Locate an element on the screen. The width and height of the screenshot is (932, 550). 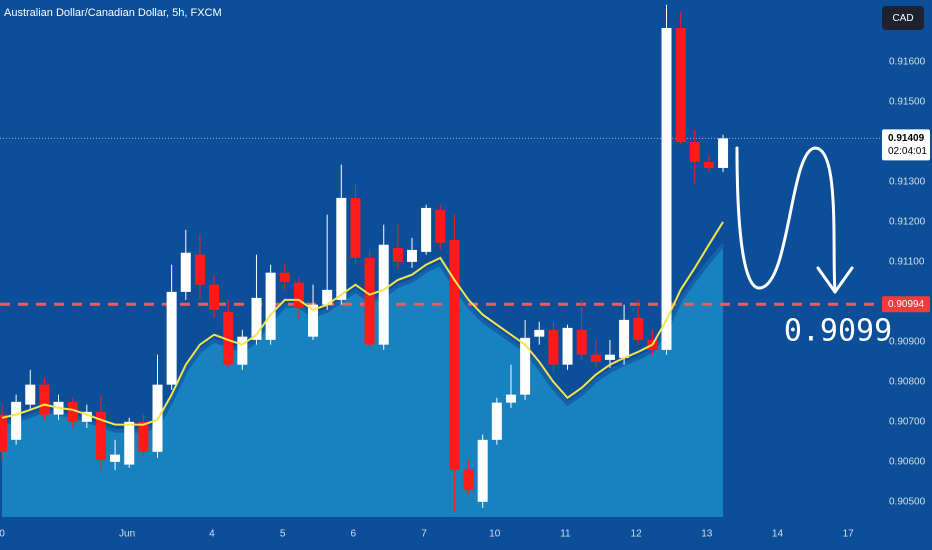
price-label: 0.91409 is located at coordinates (906, 138).